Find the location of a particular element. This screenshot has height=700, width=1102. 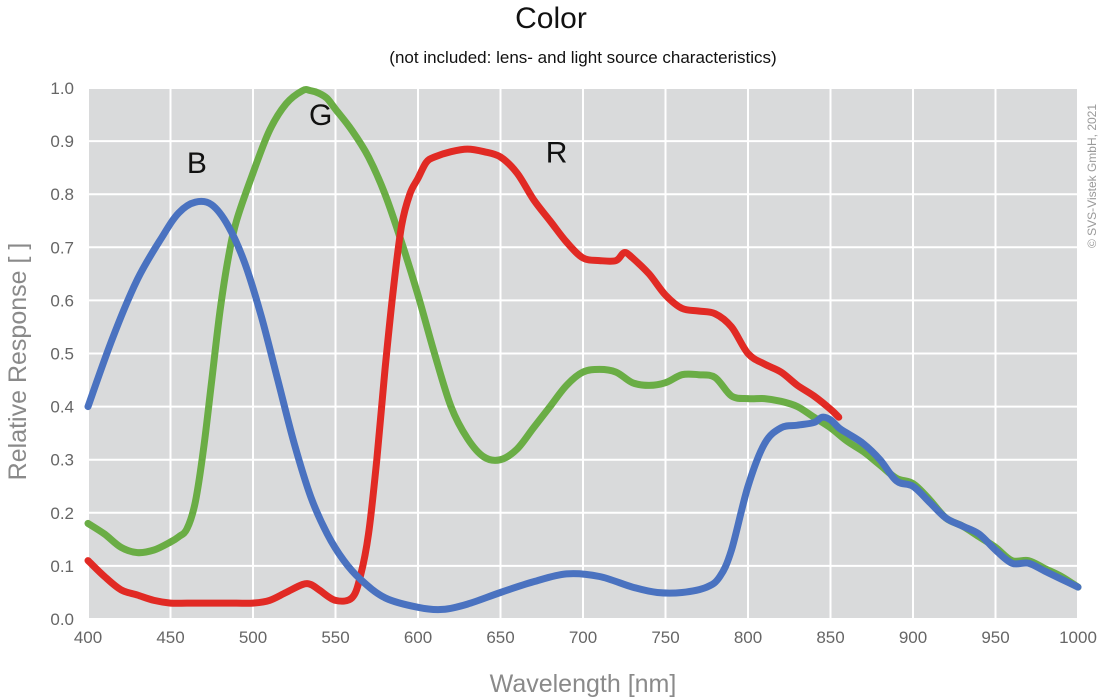

y-tick-label-0.6: 0.6 is located at coordinates (62, 300).